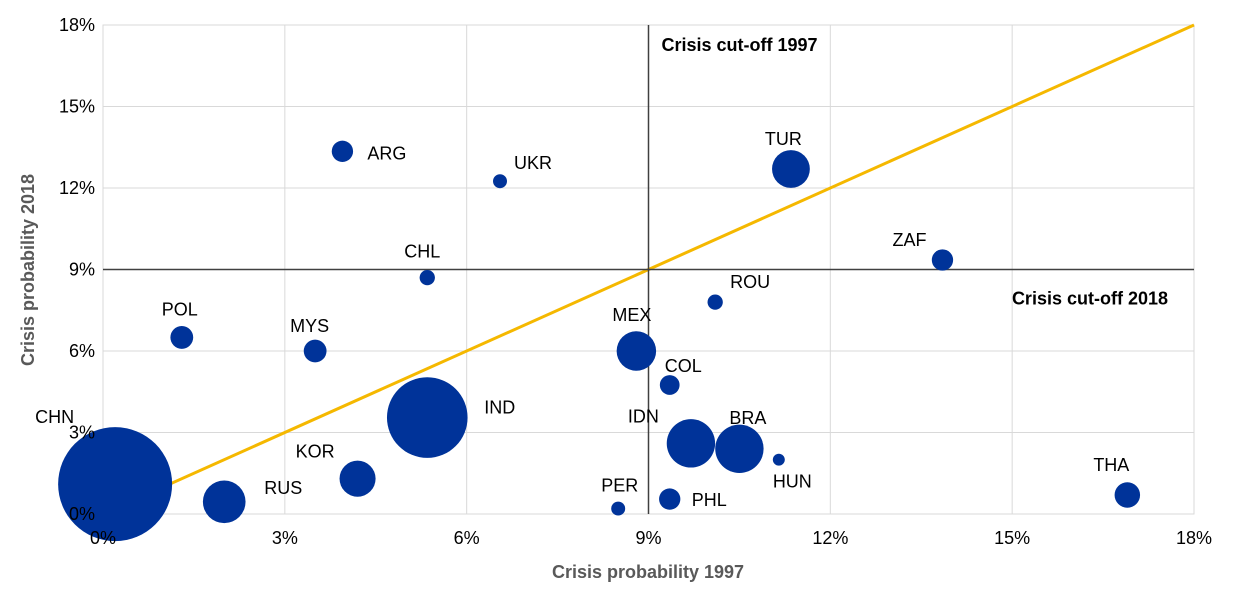  I want to click on bubble-tha, so click(1127, 495).